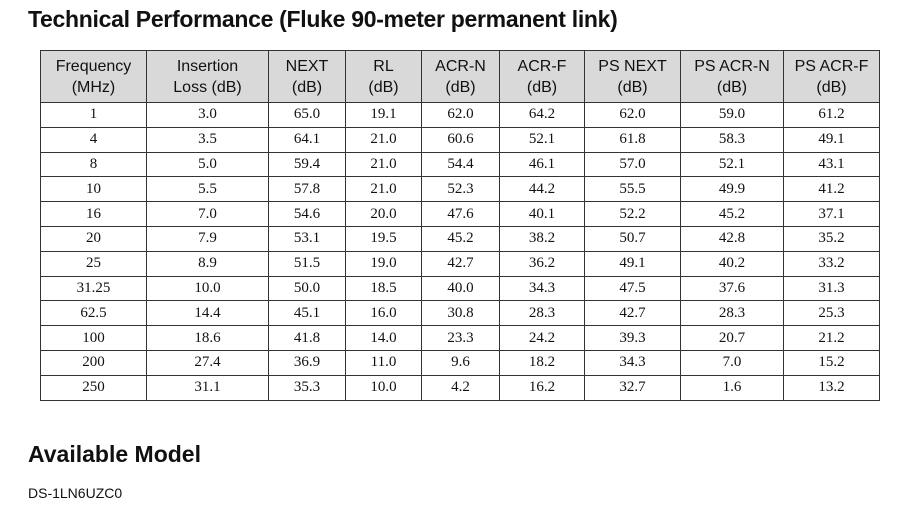 This screenshot has width=922, height=507. I want to click on table-cell: 14.4, so click(207, 313).